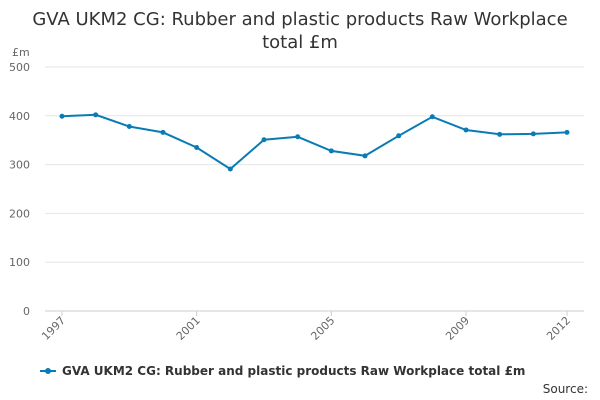 This screenshot has height=400, width=600. I want to click on series-line, so click(314, 142).